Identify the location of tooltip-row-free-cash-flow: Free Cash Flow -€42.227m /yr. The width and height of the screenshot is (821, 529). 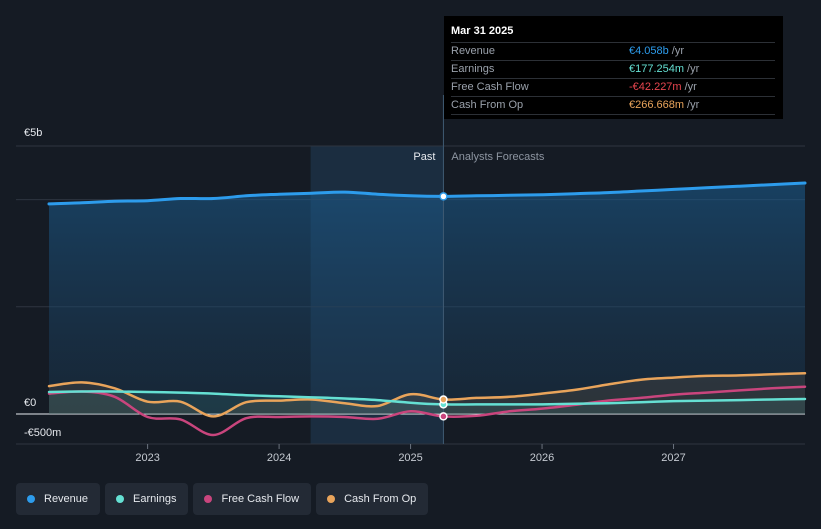
(613, 88).